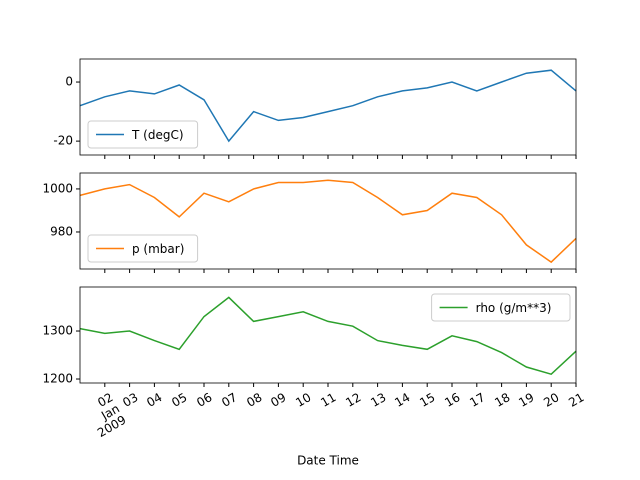  I want to click on y-tick-label: 0, so click(69, 82).